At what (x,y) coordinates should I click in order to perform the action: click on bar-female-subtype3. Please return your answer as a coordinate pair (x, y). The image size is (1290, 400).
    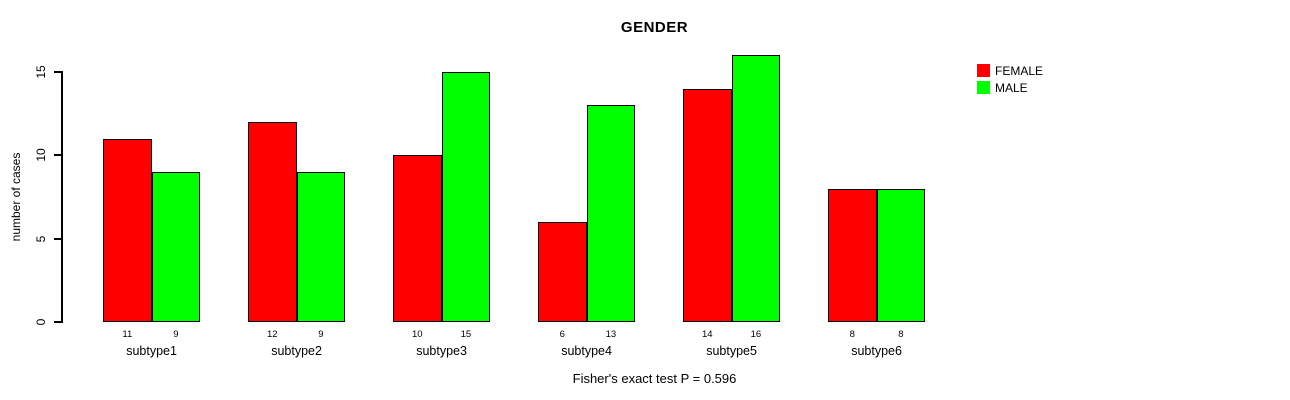
    Looking at the image, I should click on (417, 238).